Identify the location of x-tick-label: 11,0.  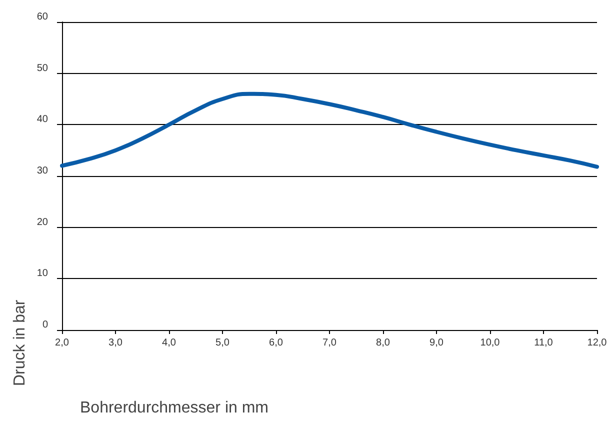
(544, 343).